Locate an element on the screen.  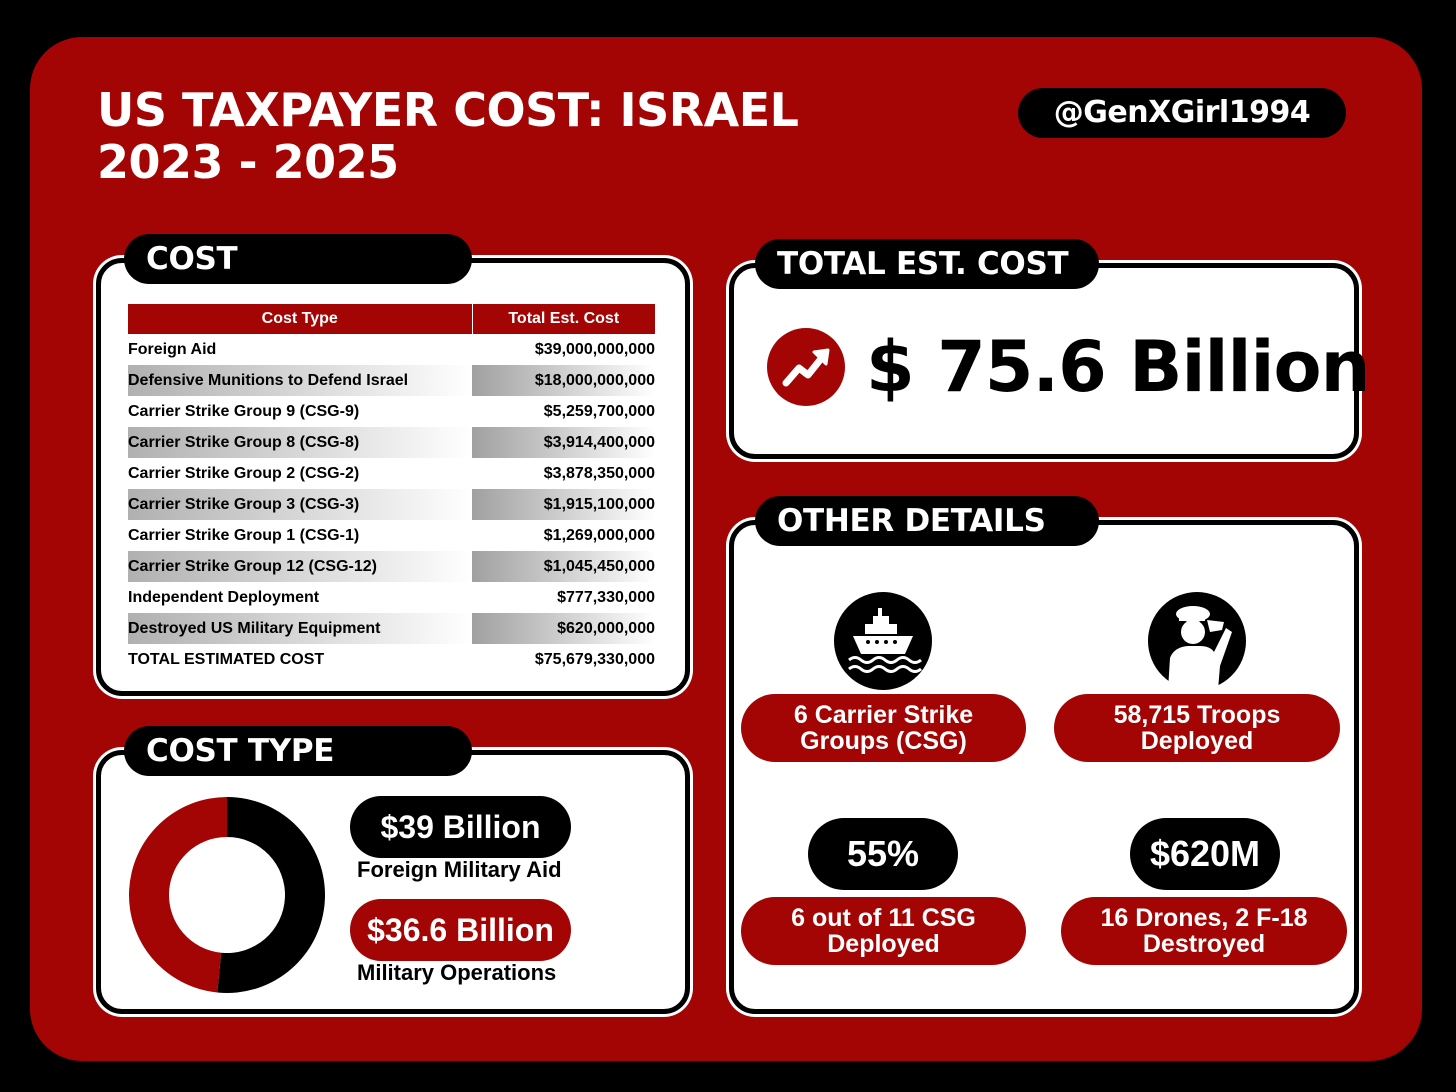
cost-type-cell: TOTAL ESTIMATED COST is located at coordinates (226, 659).